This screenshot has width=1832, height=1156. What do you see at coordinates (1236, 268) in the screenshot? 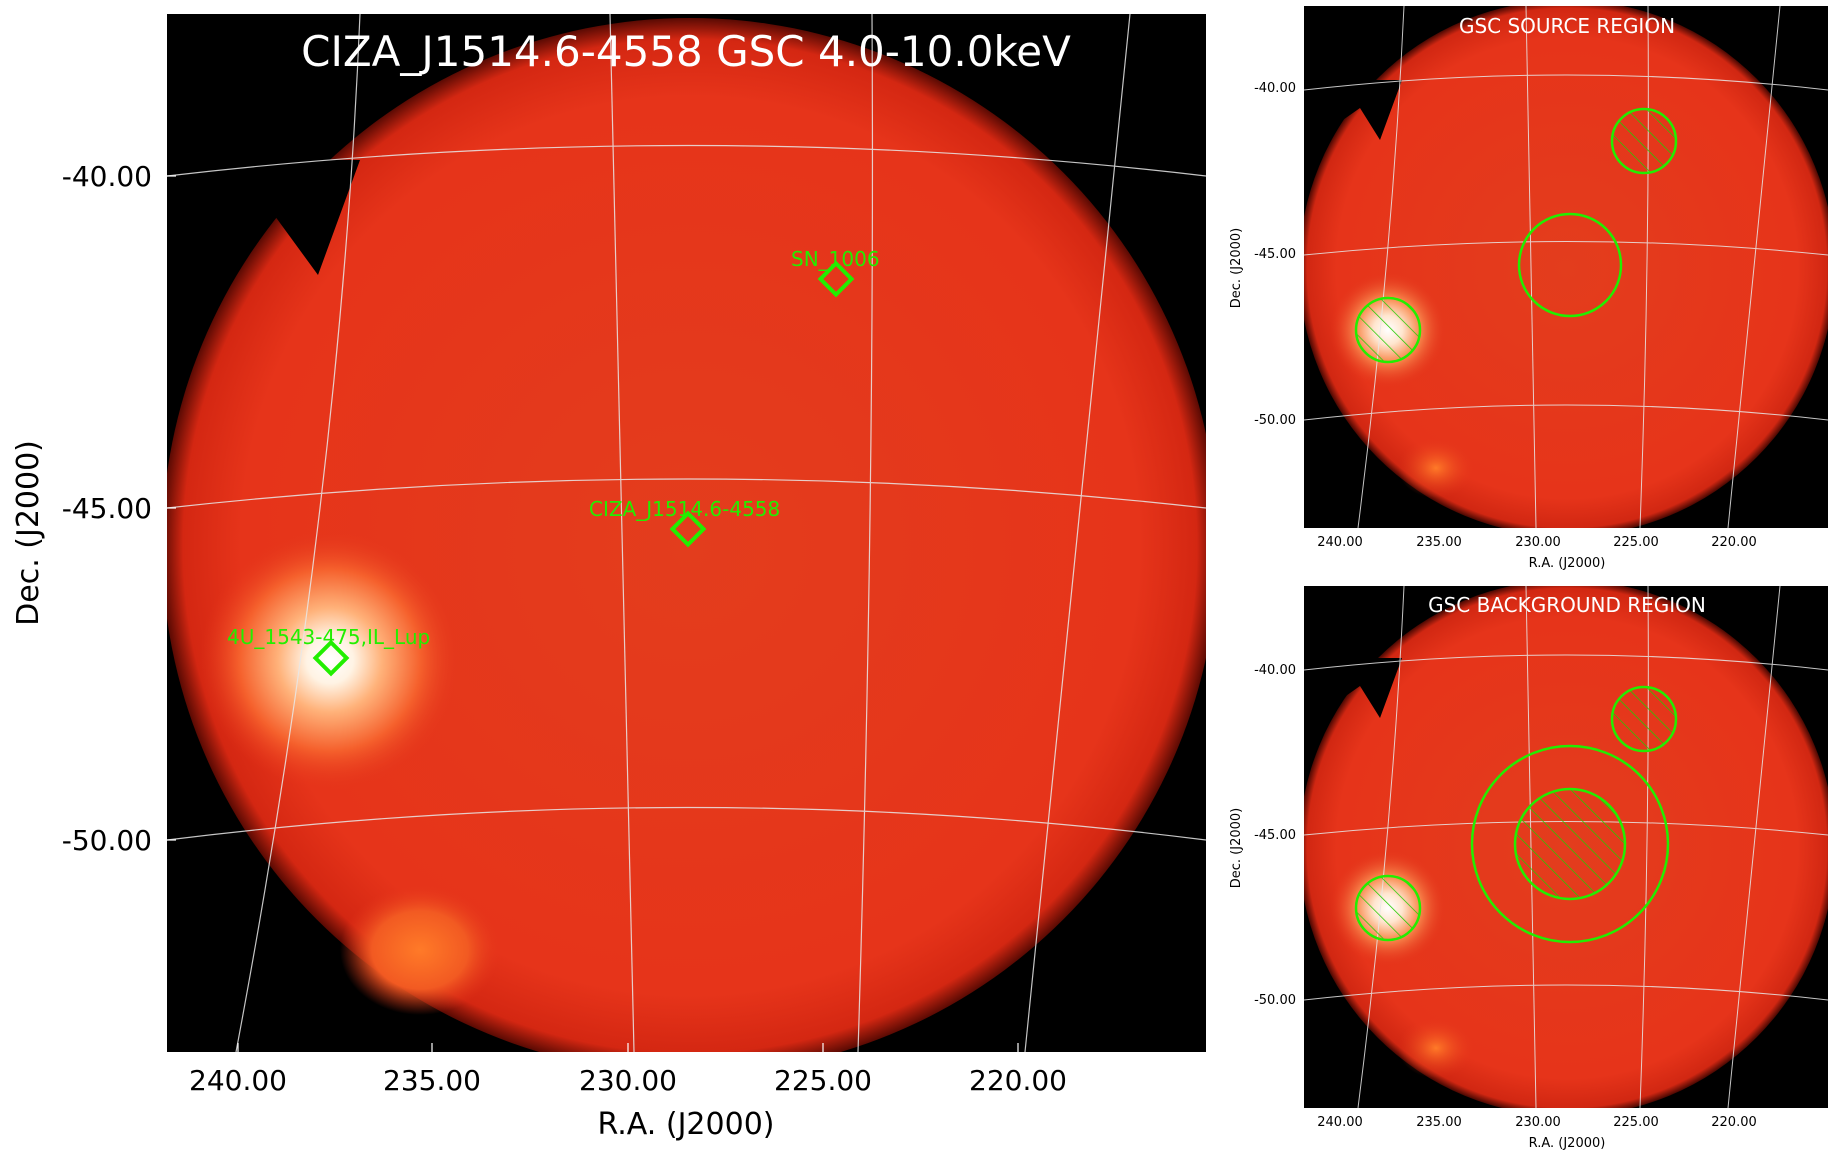
I see `source-ylabel: Dec. (J2000)` at bounding box center [1236, 268].